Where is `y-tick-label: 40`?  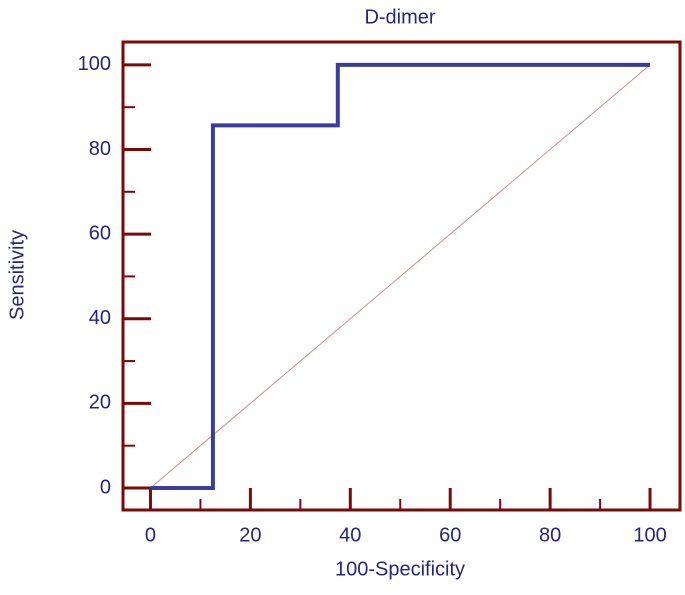
y-tick-label: 40 is located at coordinates (100, 318).